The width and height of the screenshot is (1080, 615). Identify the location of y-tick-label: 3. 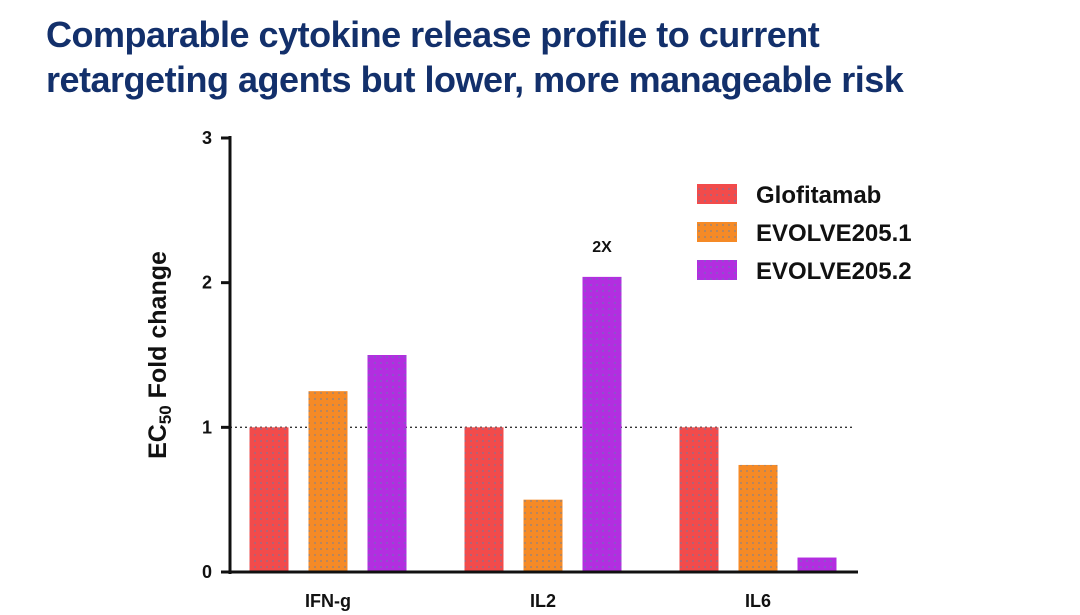
(207, 138).